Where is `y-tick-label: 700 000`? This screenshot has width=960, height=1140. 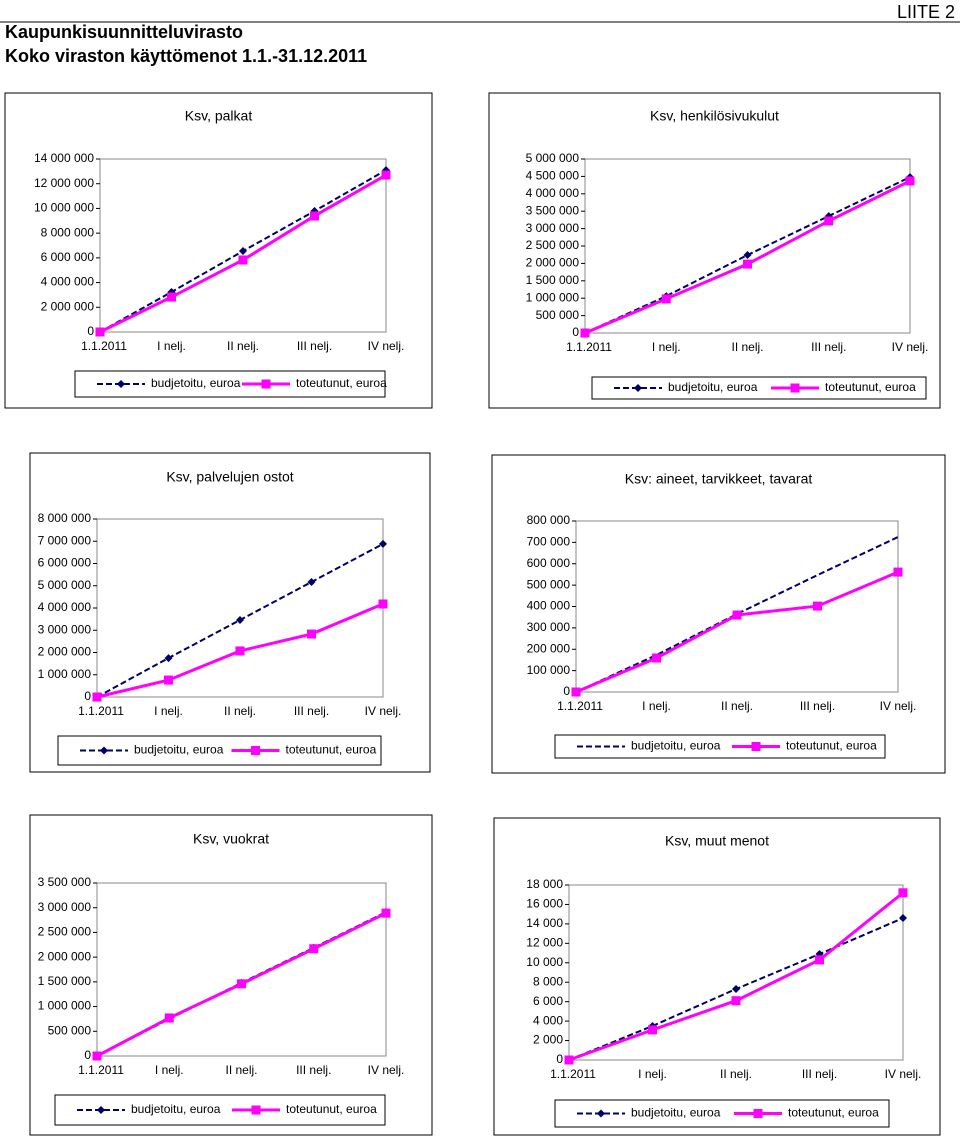 y-tick-label: 700 000 is located at coordinates (549, 542).